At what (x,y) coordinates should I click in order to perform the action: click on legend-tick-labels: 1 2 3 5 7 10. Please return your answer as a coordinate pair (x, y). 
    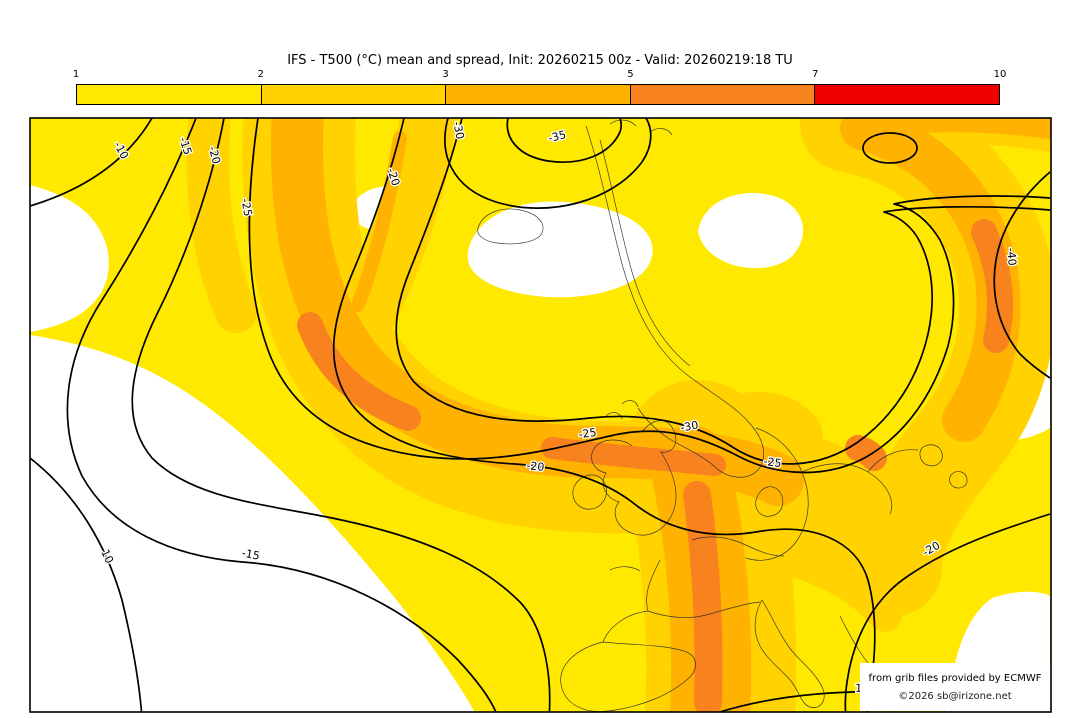
    Looking at the image, I should click on (539, 75).